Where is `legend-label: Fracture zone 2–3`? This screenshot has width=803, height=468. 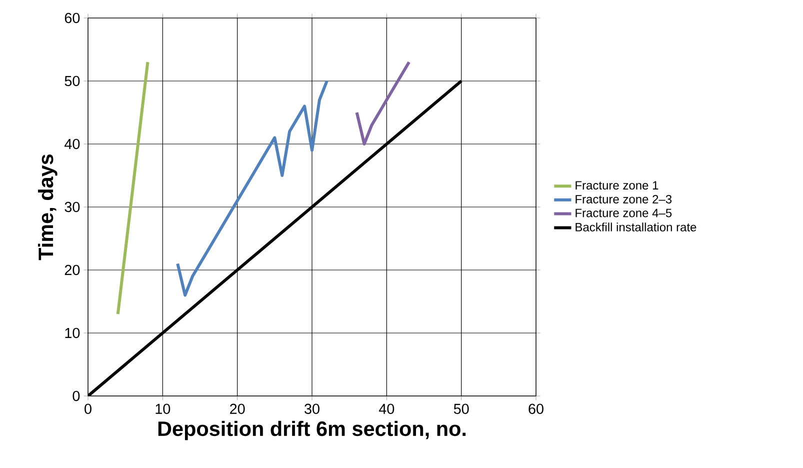 legend-label: Fracture zone 2–3 is located at coordinates (624, 199).